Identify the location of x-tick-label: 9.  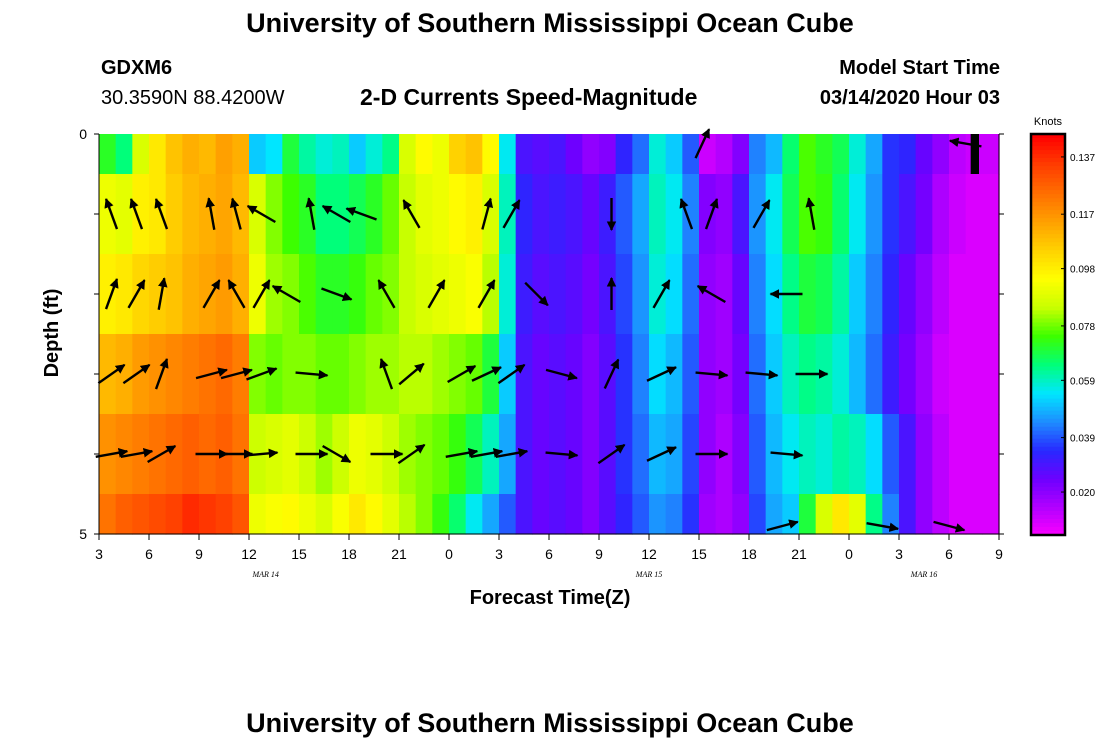
(599, 554).